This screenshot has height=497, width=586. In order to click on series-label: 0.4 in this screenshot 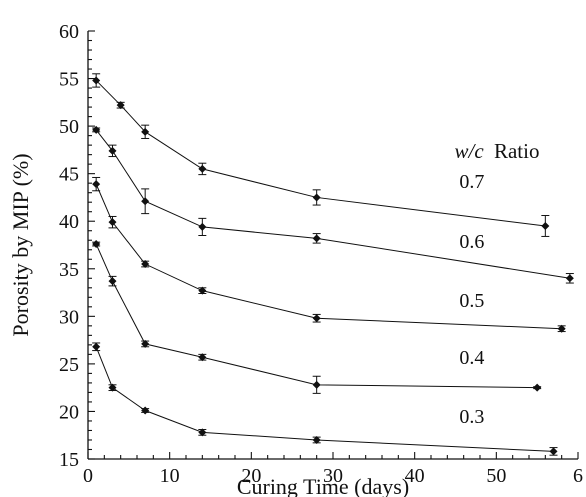, I will do `click(471, 358)`.